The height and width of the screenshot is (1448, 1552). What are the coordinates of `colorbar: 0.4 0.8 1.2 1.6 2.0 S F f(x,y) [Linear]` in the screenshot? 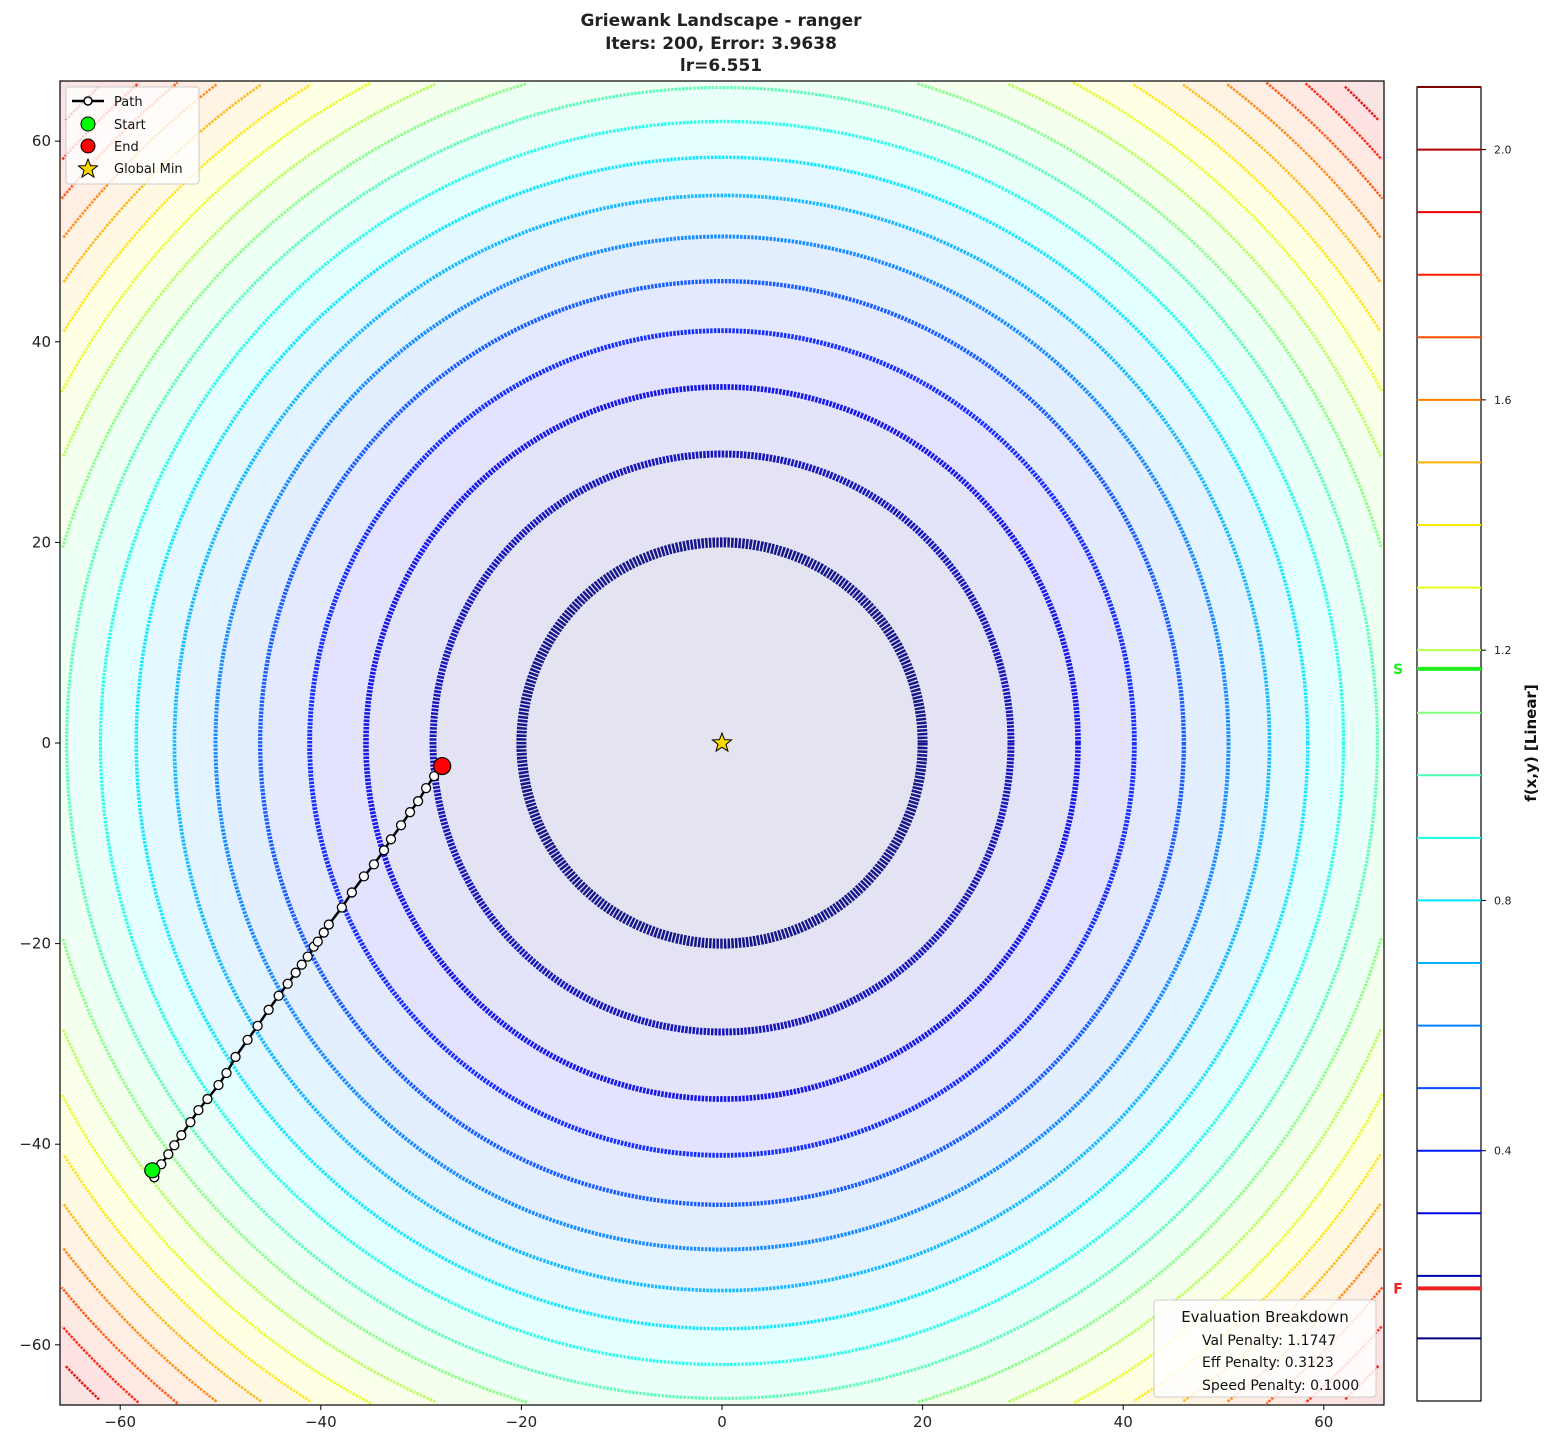 It's located at (1466, 744).